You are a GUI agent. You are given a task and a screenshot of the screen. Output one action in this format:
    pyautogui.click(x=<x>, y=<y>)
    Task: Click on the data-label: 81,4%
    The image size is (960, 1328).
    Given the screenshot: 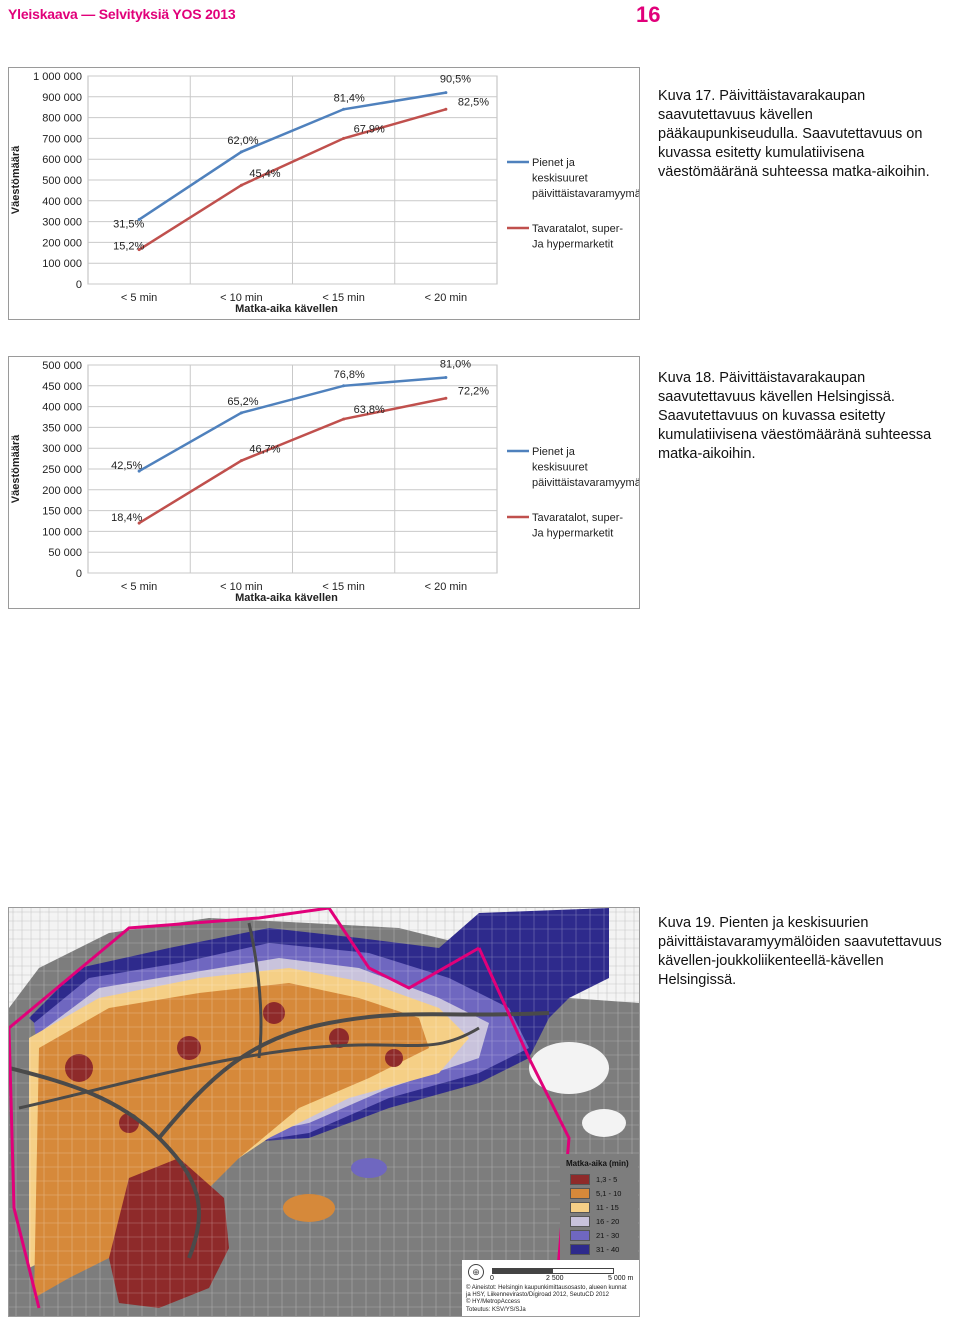 What is the action you would take?
    pyautogui.click(x=349, y=98)
    